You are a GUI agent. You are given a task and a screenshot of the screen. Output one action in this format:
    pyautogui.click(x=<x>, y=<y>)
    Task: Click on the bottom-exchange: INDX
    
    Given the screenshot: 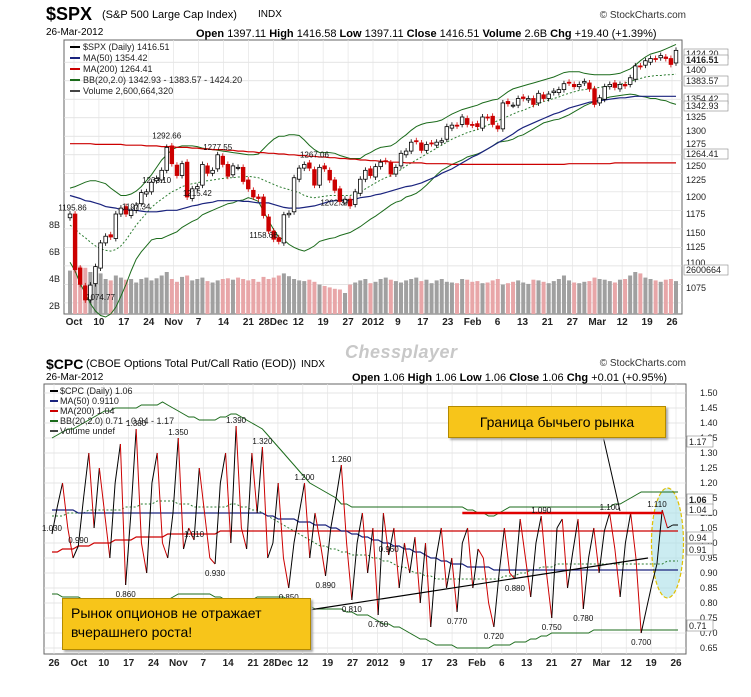 What is the action you would take?
    pyautogui.click(x=313, y=364)
    